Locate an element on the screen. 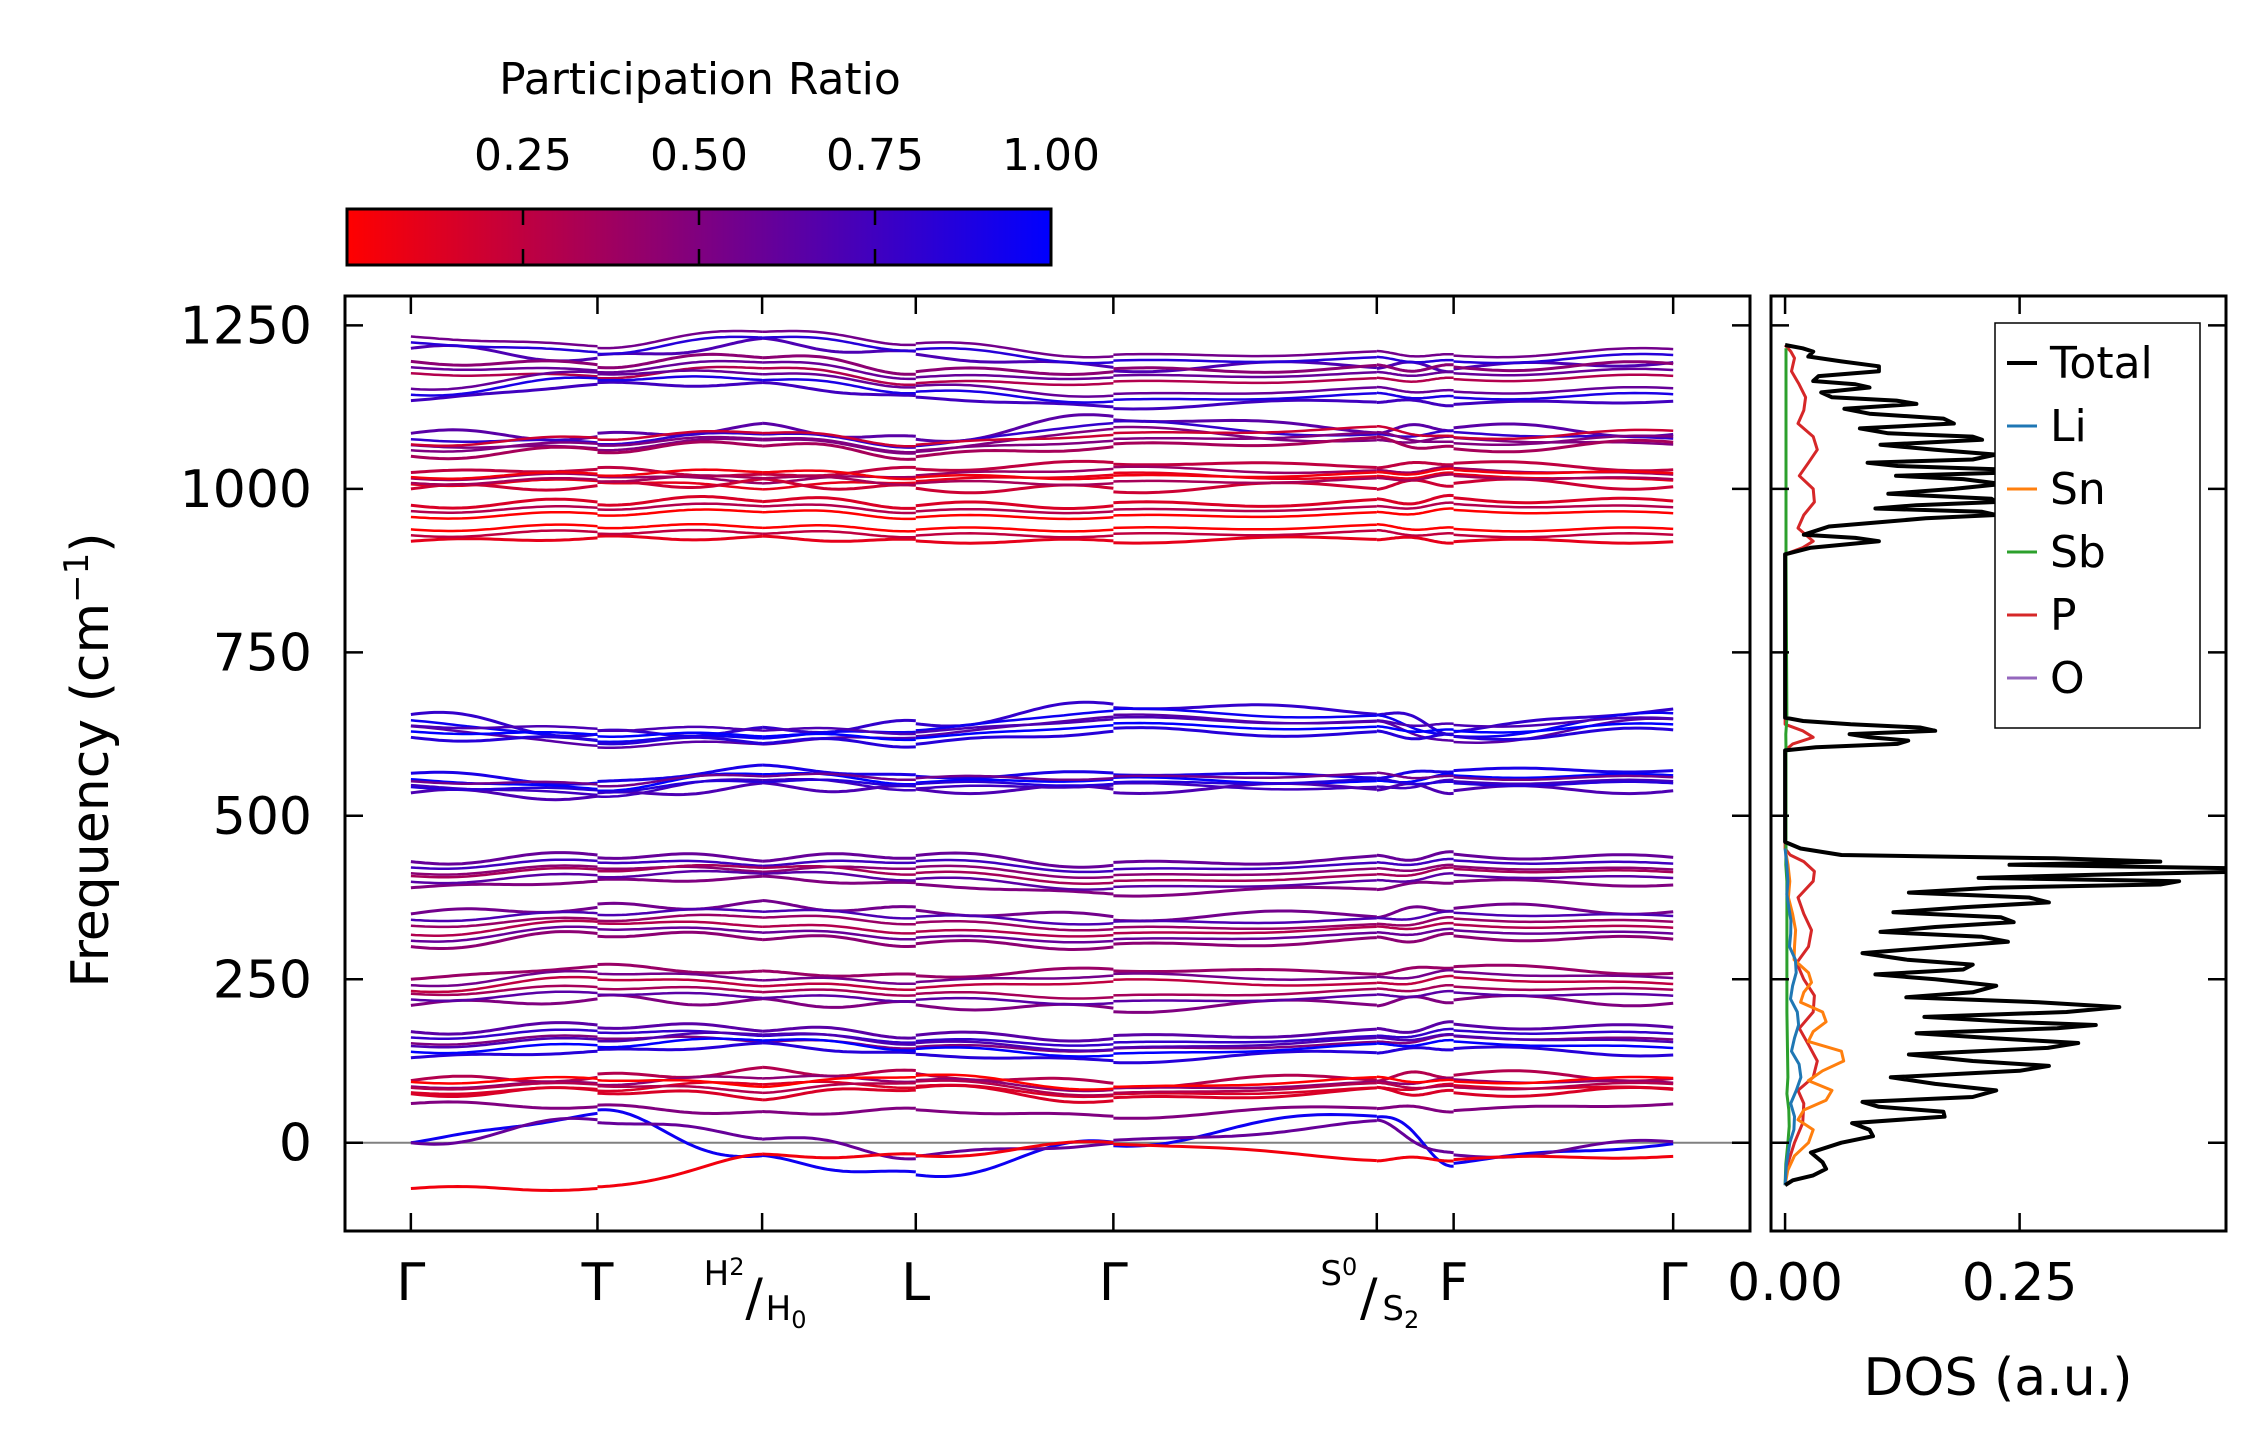 The image size is (2259, 1455). dos-panel-frame is located at coordinates (1998, 763).